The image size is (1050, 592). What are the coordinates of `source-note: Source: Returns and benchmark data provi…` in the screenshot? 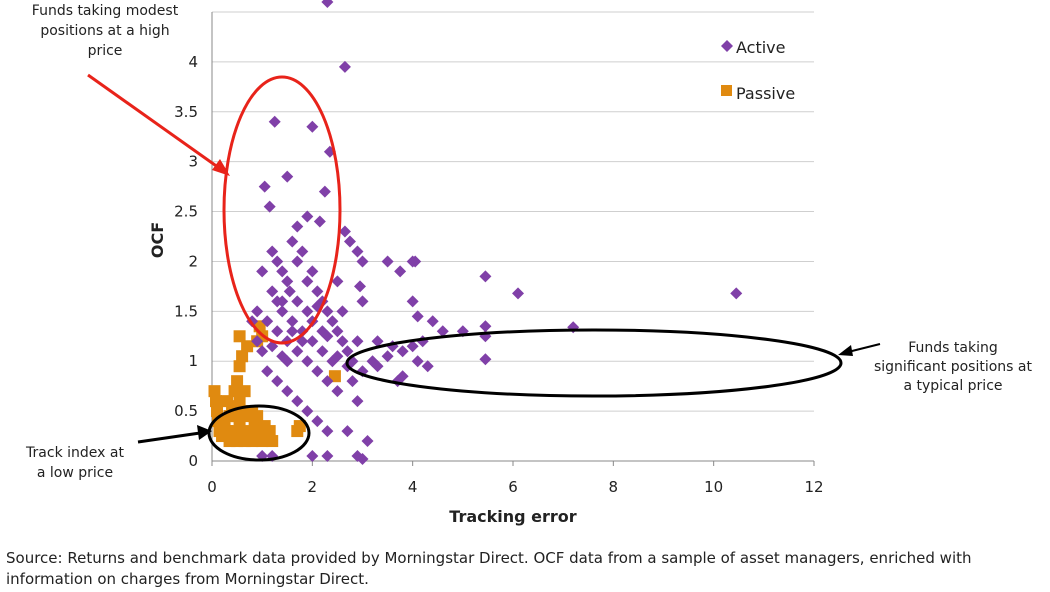 It's located at (489, 568).